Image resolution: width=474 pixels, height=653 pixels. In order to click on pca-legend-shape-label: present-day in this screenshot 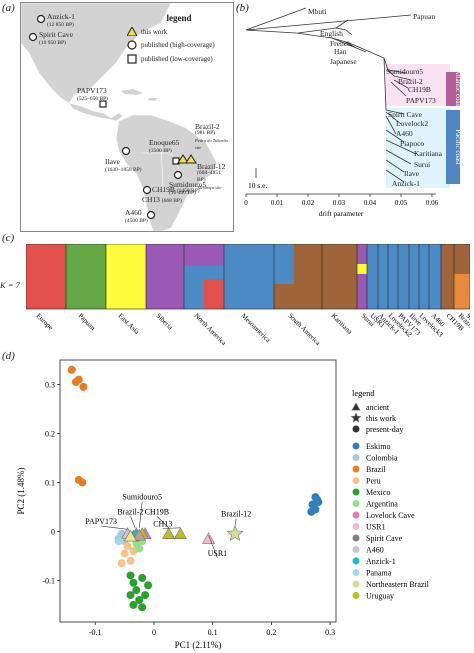, I will do `click(384, 429)`.